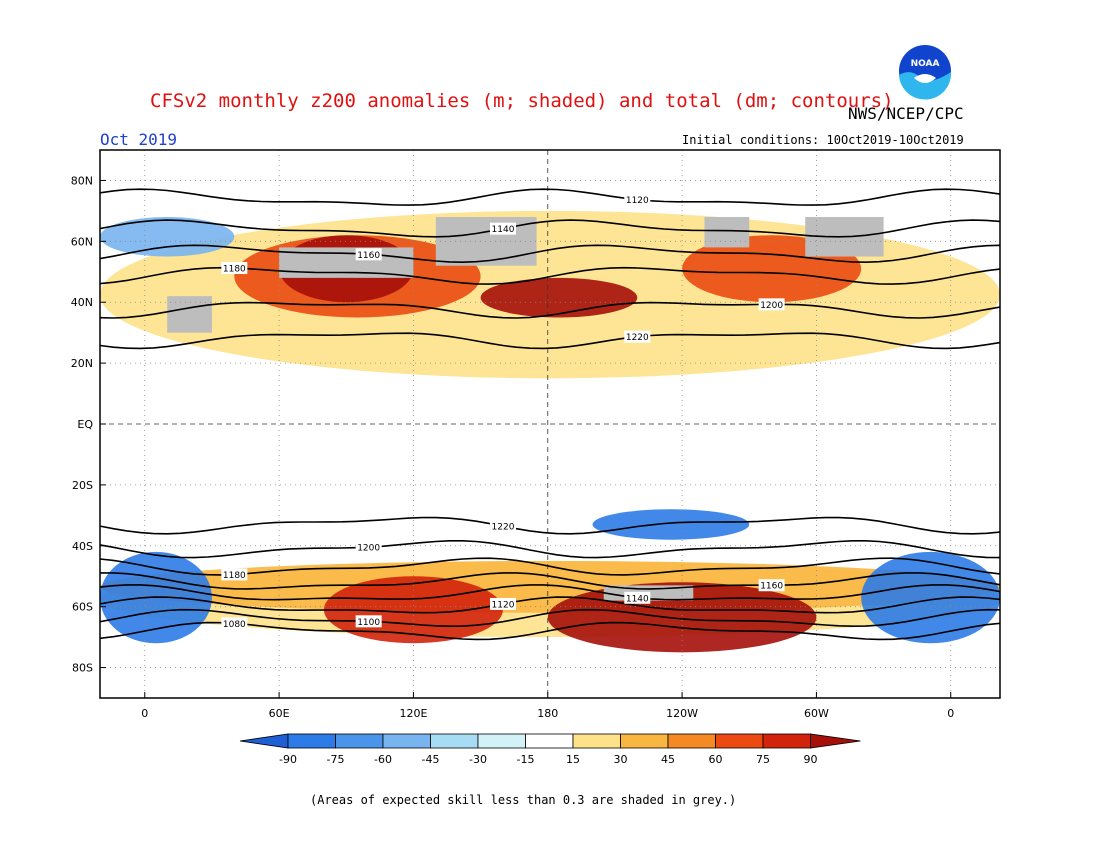 This screenshot has height=850, width=1100. I want to click on colorbar-label: -60, so click(383, 759).